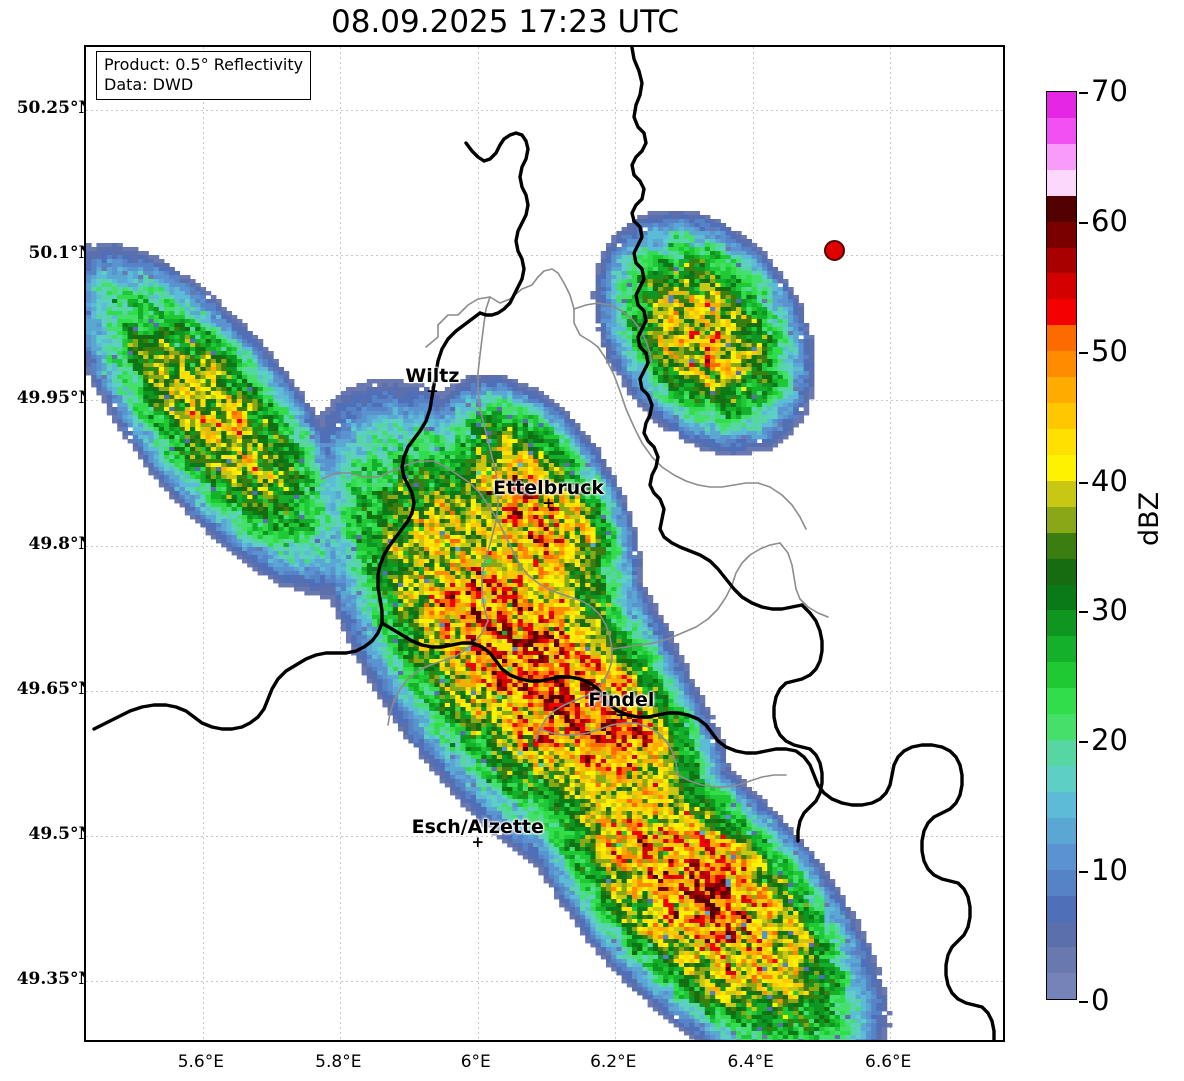  Describe the element at coordinates (613, 1062) in the screenshot. I see `longitude-tick-3: 6.2°E` at that location.